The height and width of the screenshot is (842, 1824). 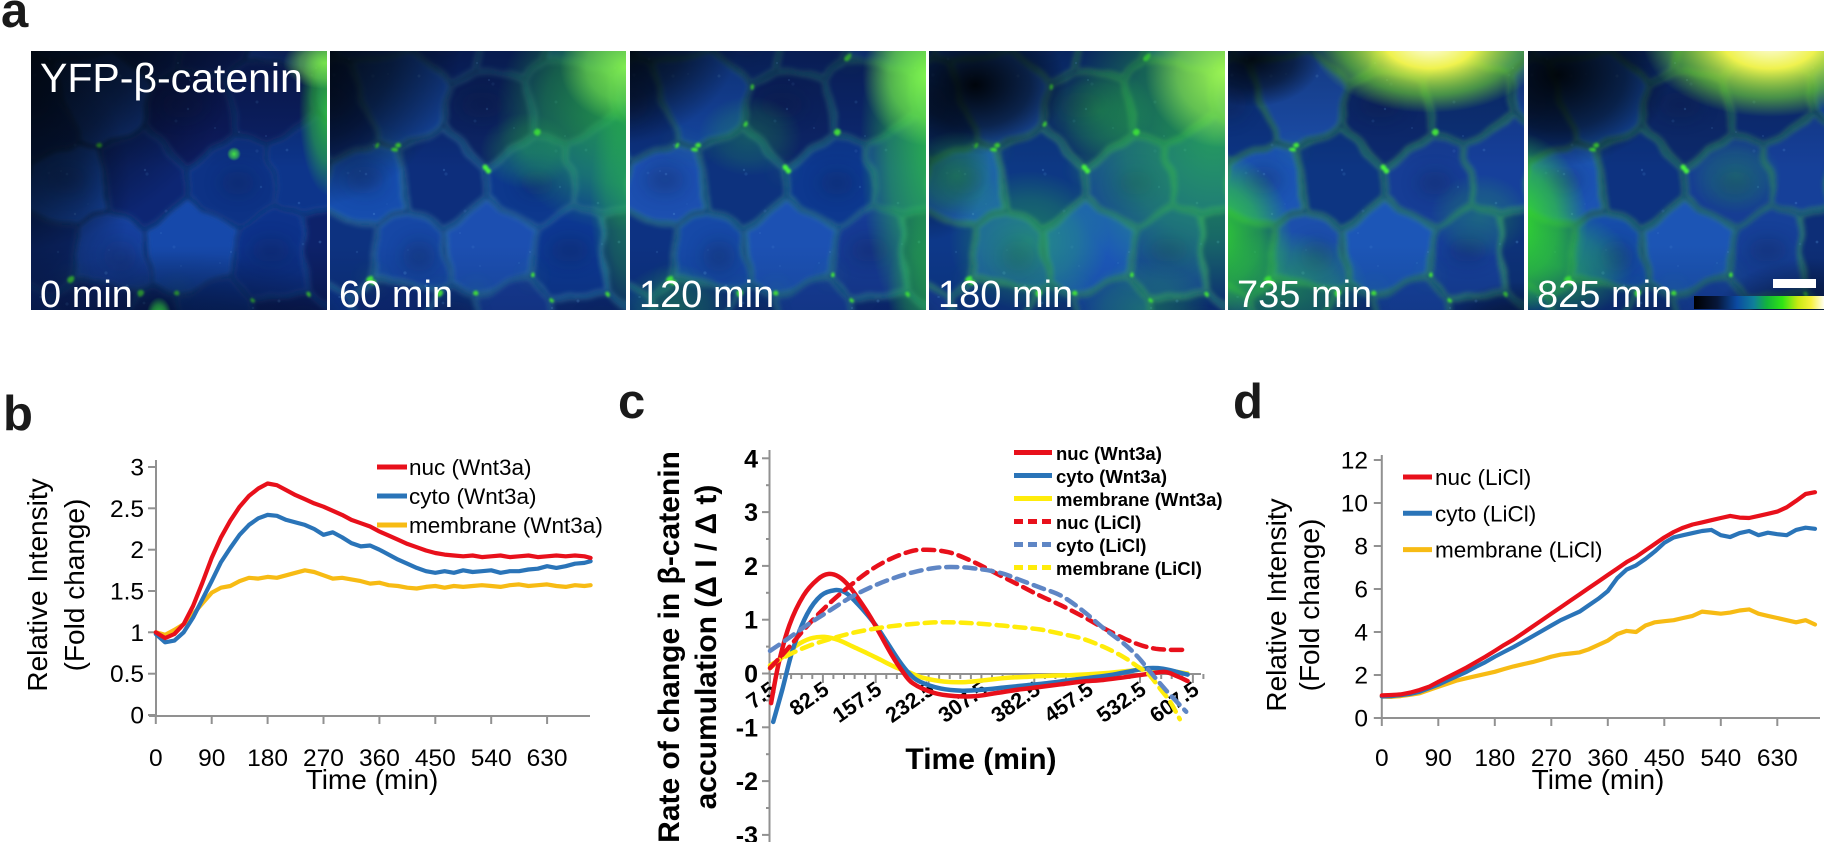 What do you see at coordinates (1361, 547) in the screenshot?
I see `svg-text: 8` at bounding box center [1361, 547].